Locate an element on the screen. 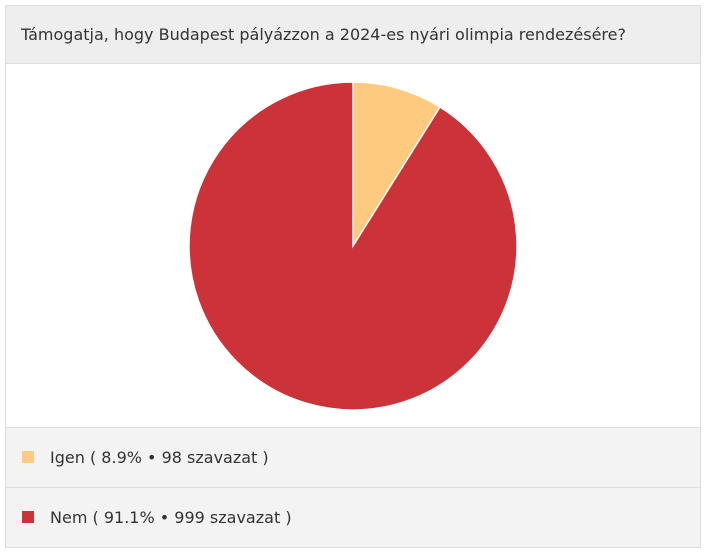 The width and height of the screenshot is (706, 554). pie-slice is located at coordinates (397, 165).